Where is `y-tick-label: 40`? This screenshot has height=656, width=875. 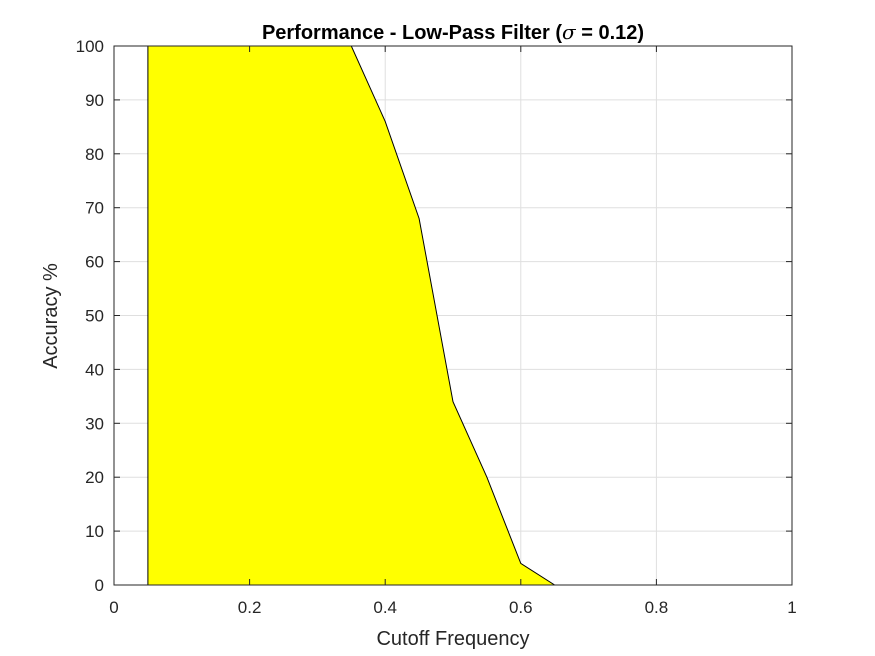
y-tick-label: 40 is located at coordinates (94, 369).